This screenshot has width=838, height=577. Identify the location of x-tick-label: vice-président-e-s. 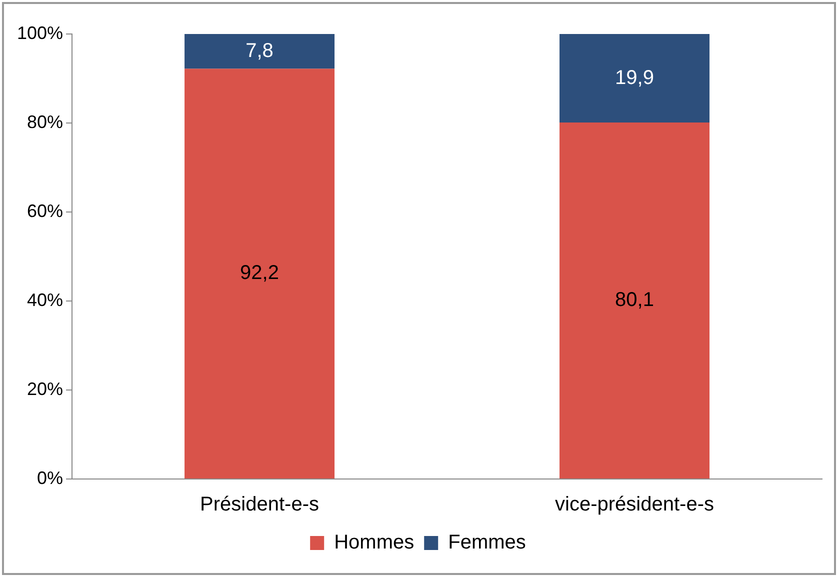
(634, 505).